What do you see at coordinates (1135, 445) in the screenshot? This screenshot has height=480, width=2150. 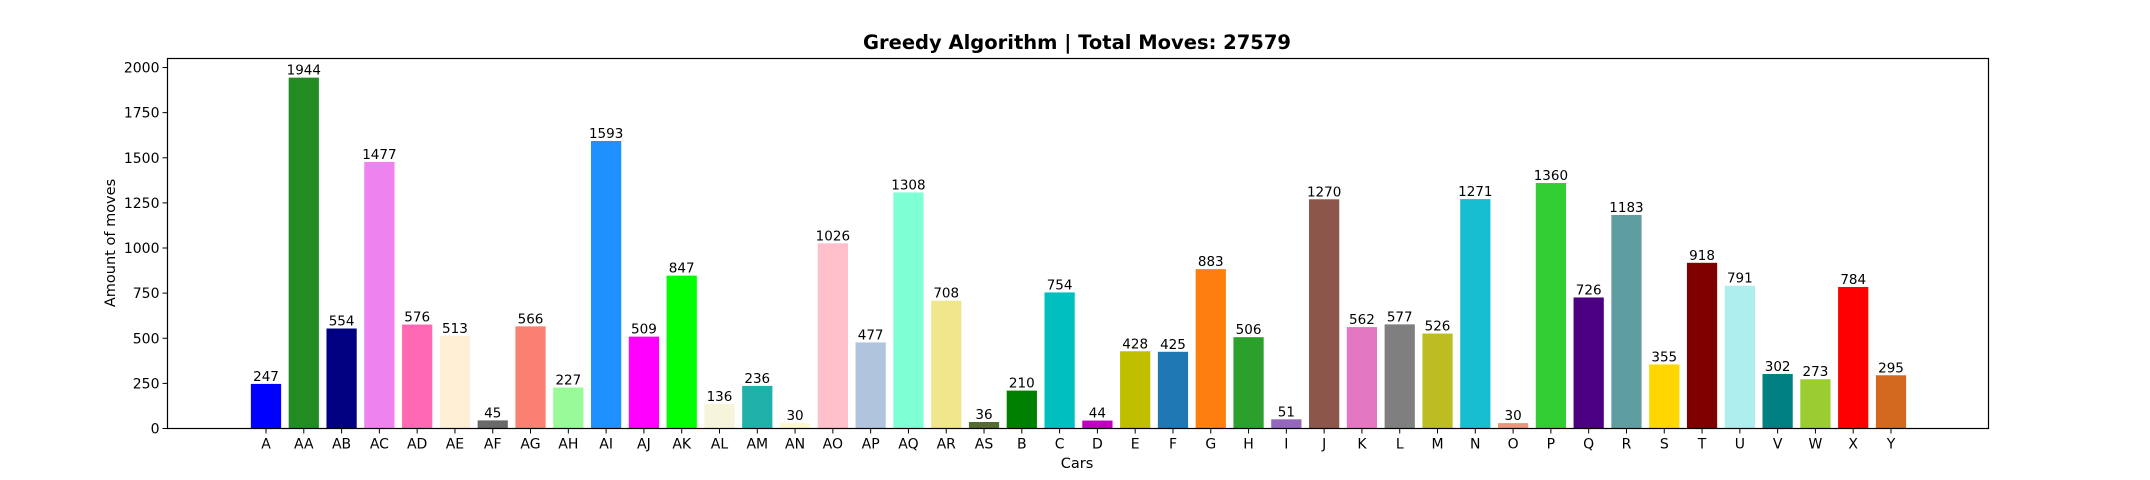 I see `x-tick-label-e: E` at bounding box center [1135, 445].